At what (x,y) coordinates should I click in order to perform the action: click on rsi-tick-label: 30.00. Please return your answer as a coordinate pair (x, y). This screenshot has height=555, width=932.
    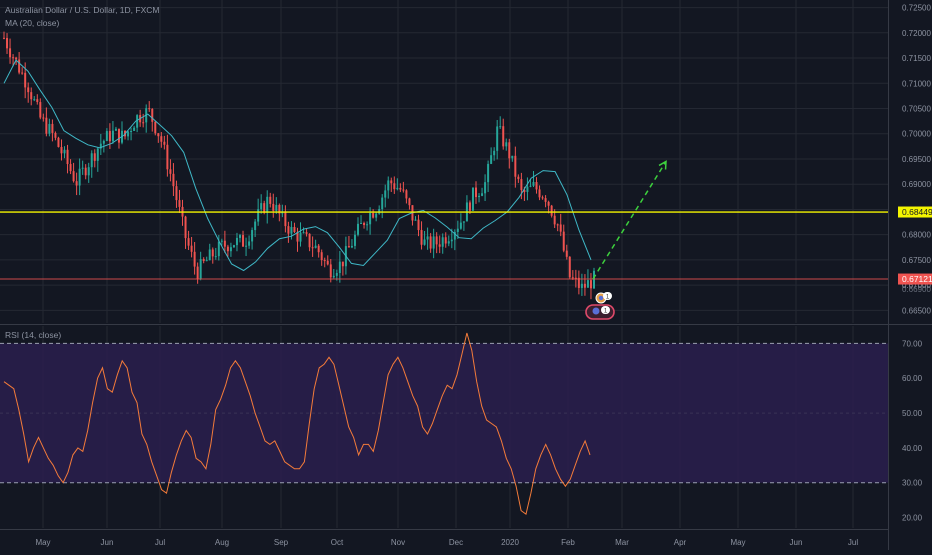
    Looking at the image, I should click on (912, 483).